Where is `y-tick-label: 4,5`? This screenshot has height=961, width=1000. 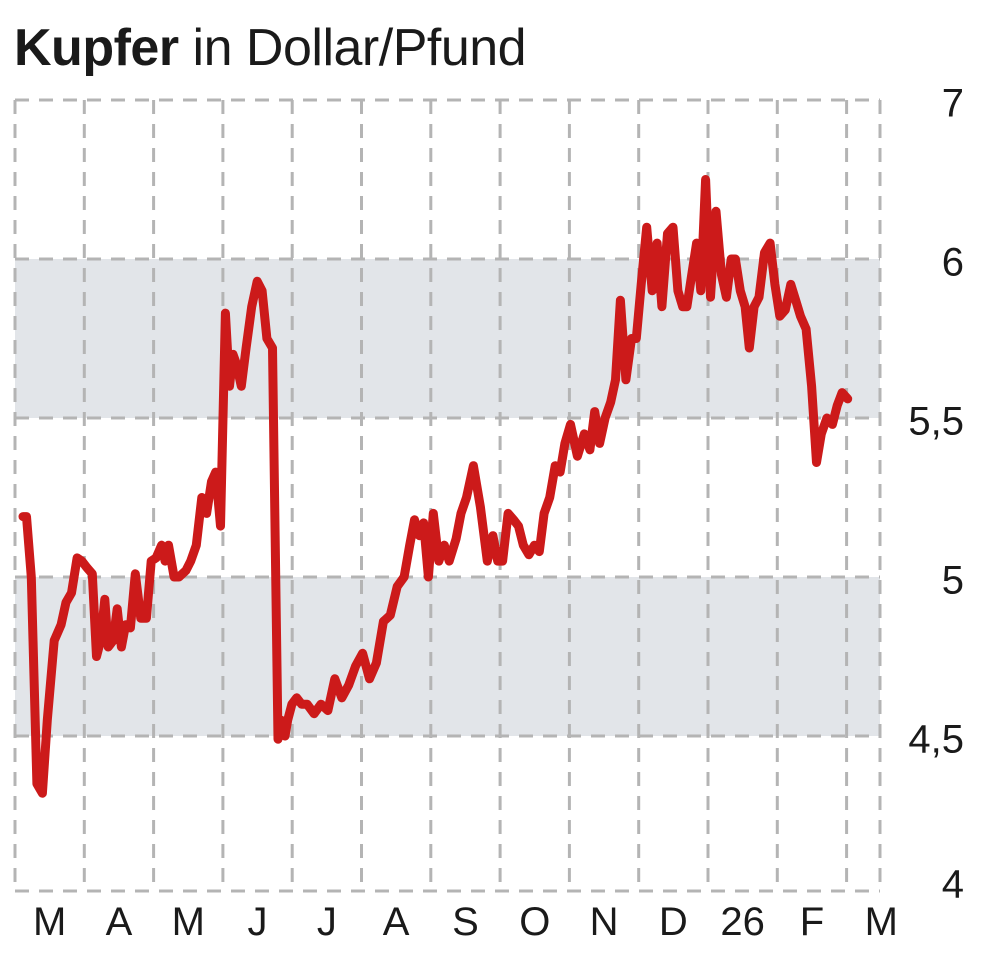
y-tick-label: 4,5 is located at coordinates (936, 739).